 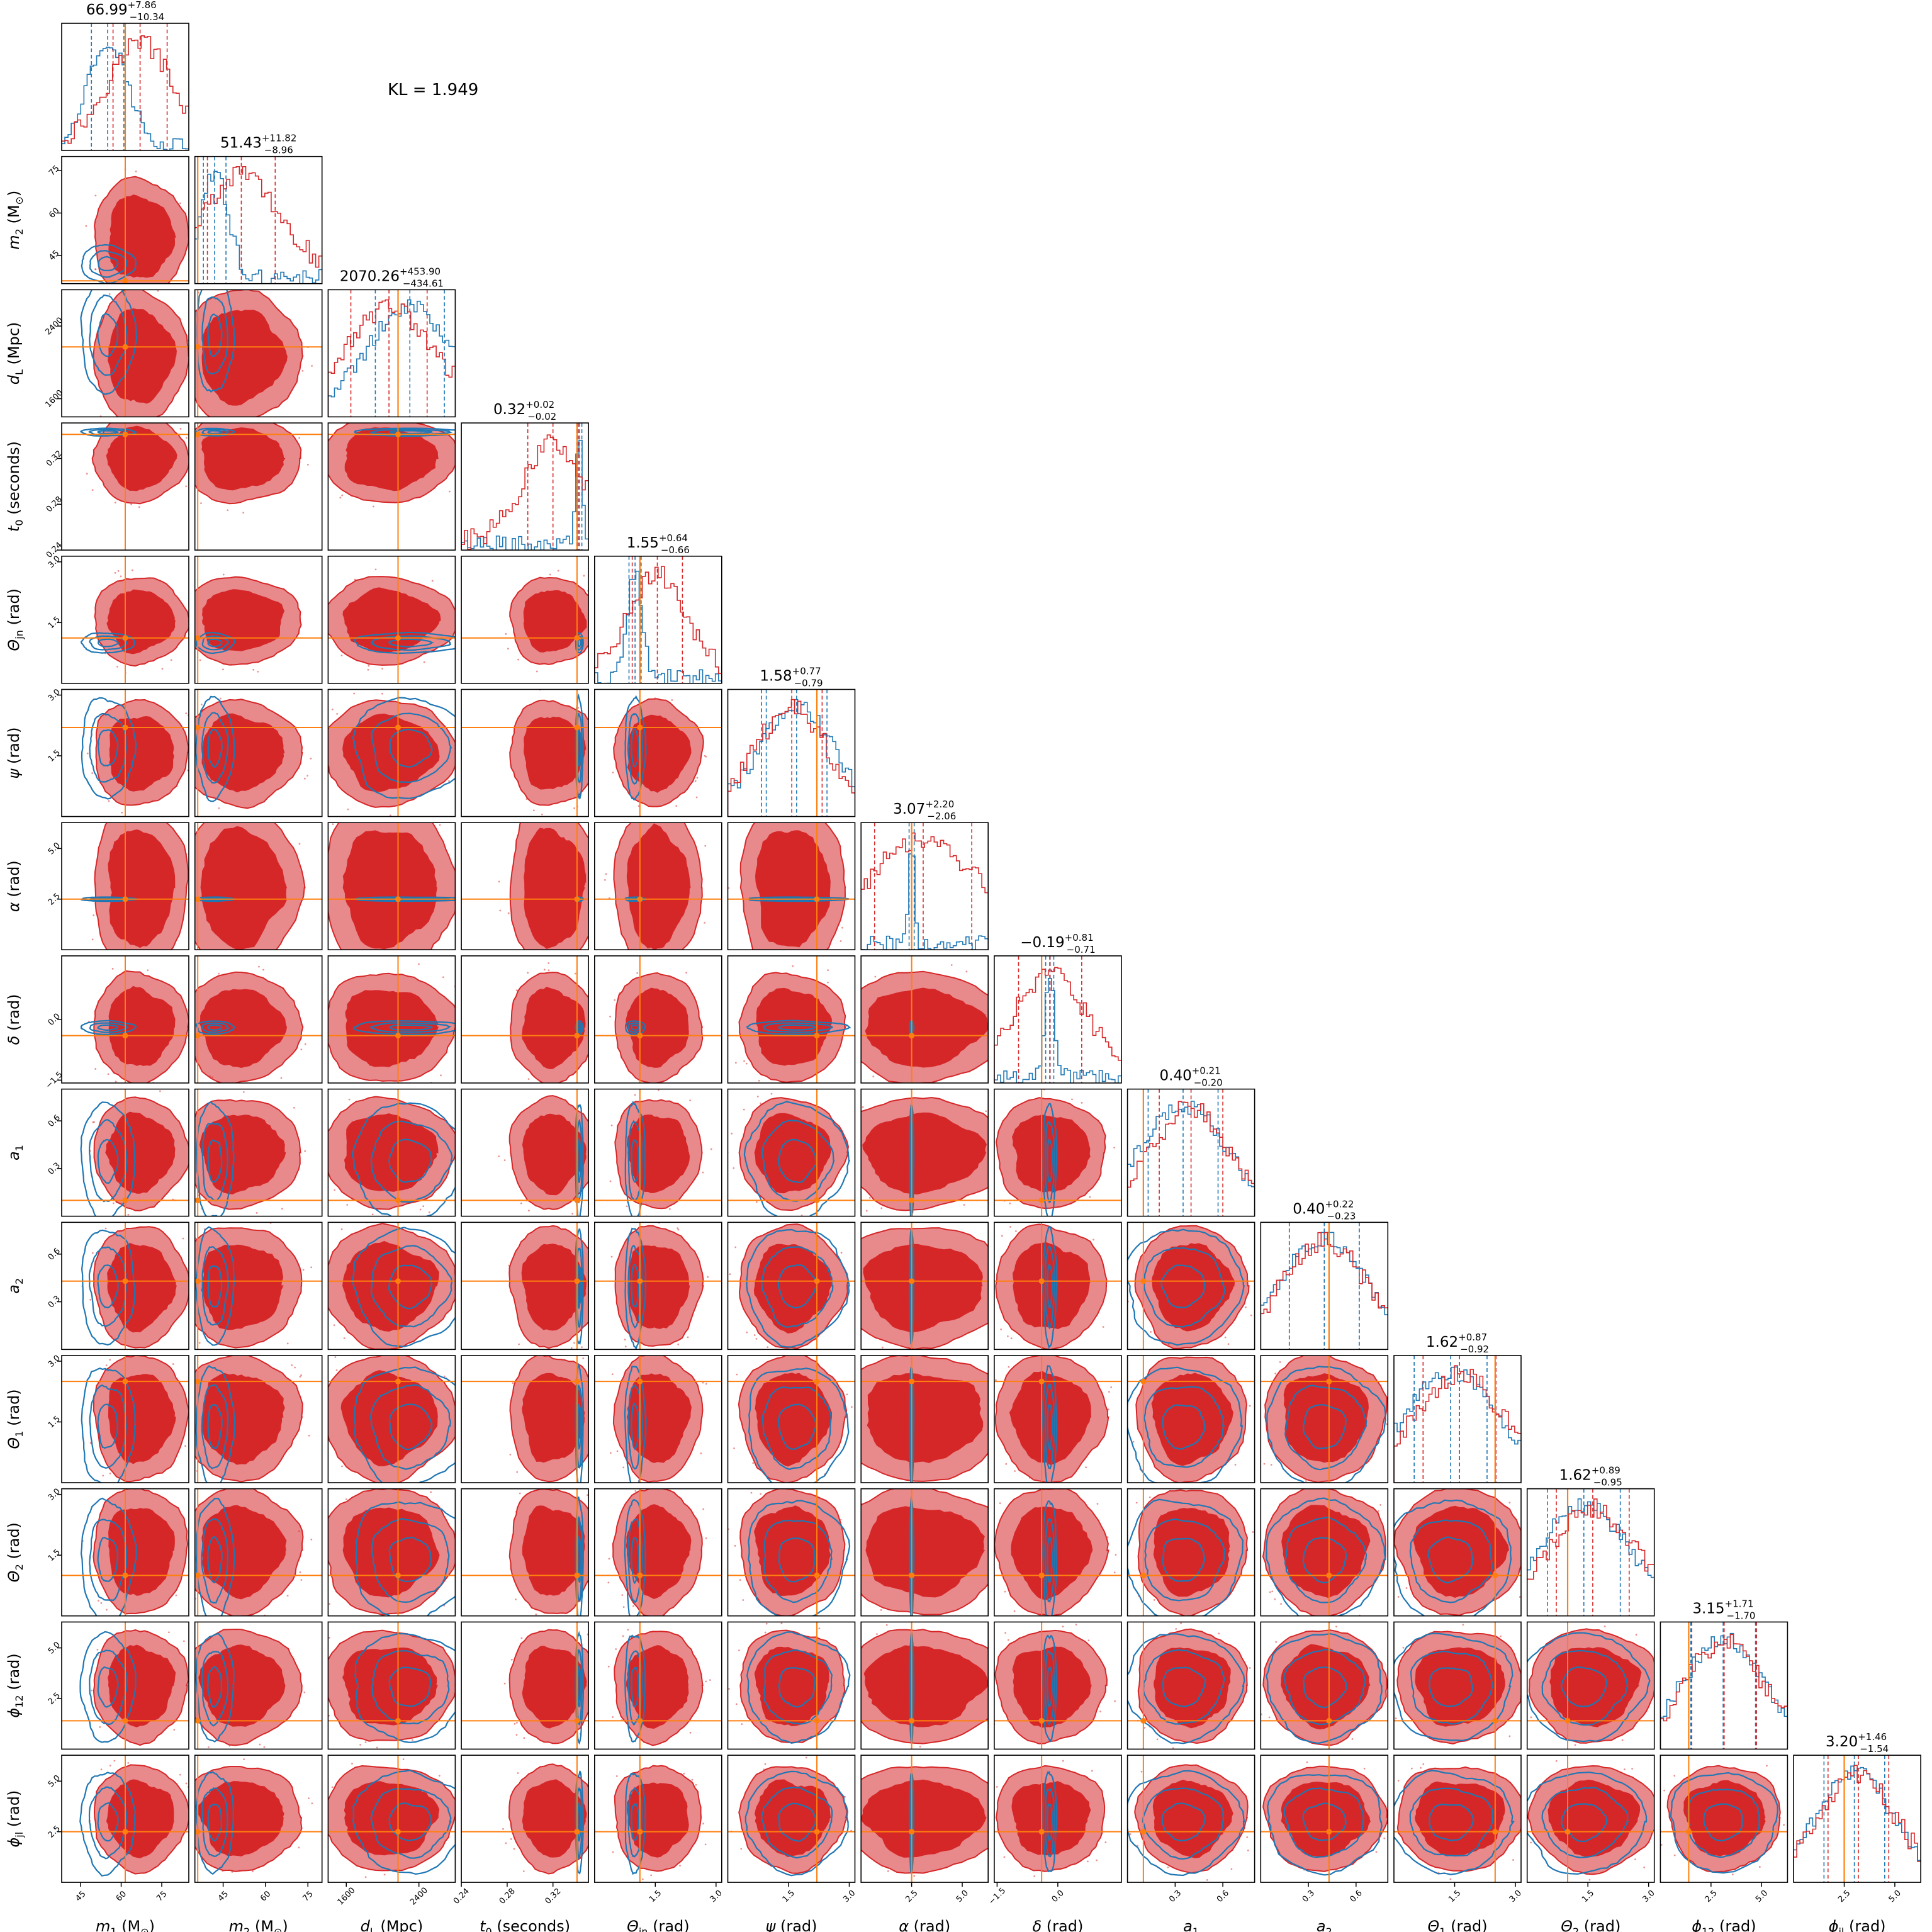 What do you see at coordinates (14, 886) in the screenshot?
I see `y-axis-label-6: α (rad)` at bounding box center [14, 886].